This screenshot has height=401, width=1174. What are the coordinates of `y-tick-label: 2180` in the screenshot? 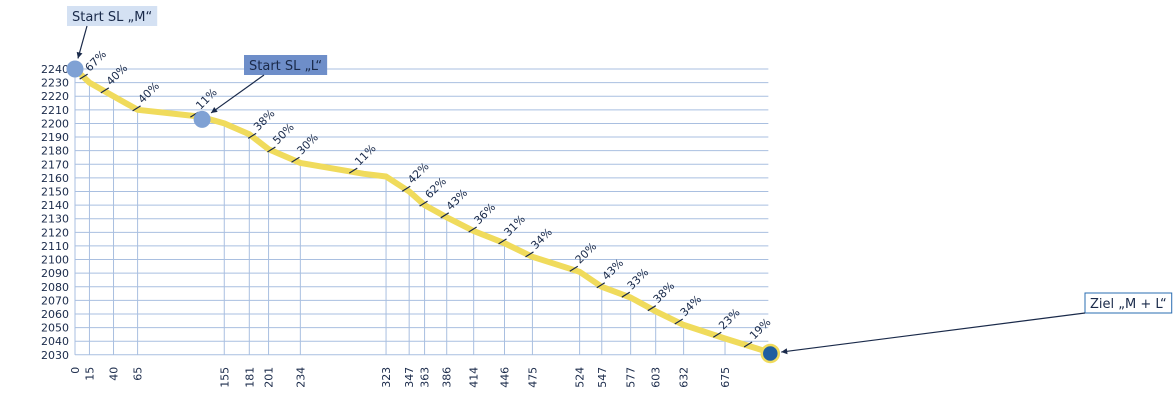 It's located at (55, 151).